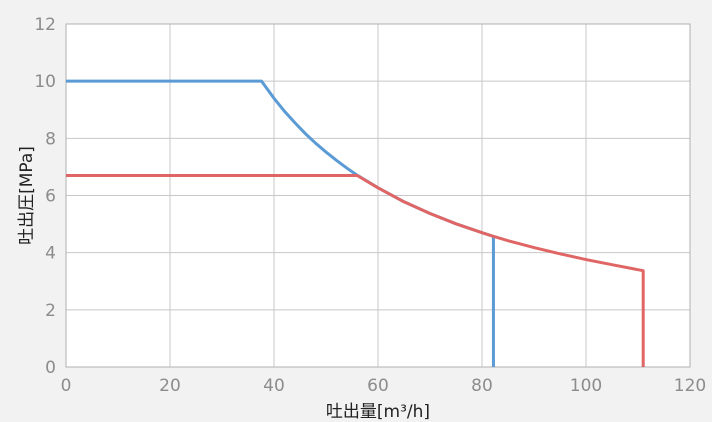 This screenshot has height=422, width=712. I want to click on y-tick-label: 12, so click(45, 25).